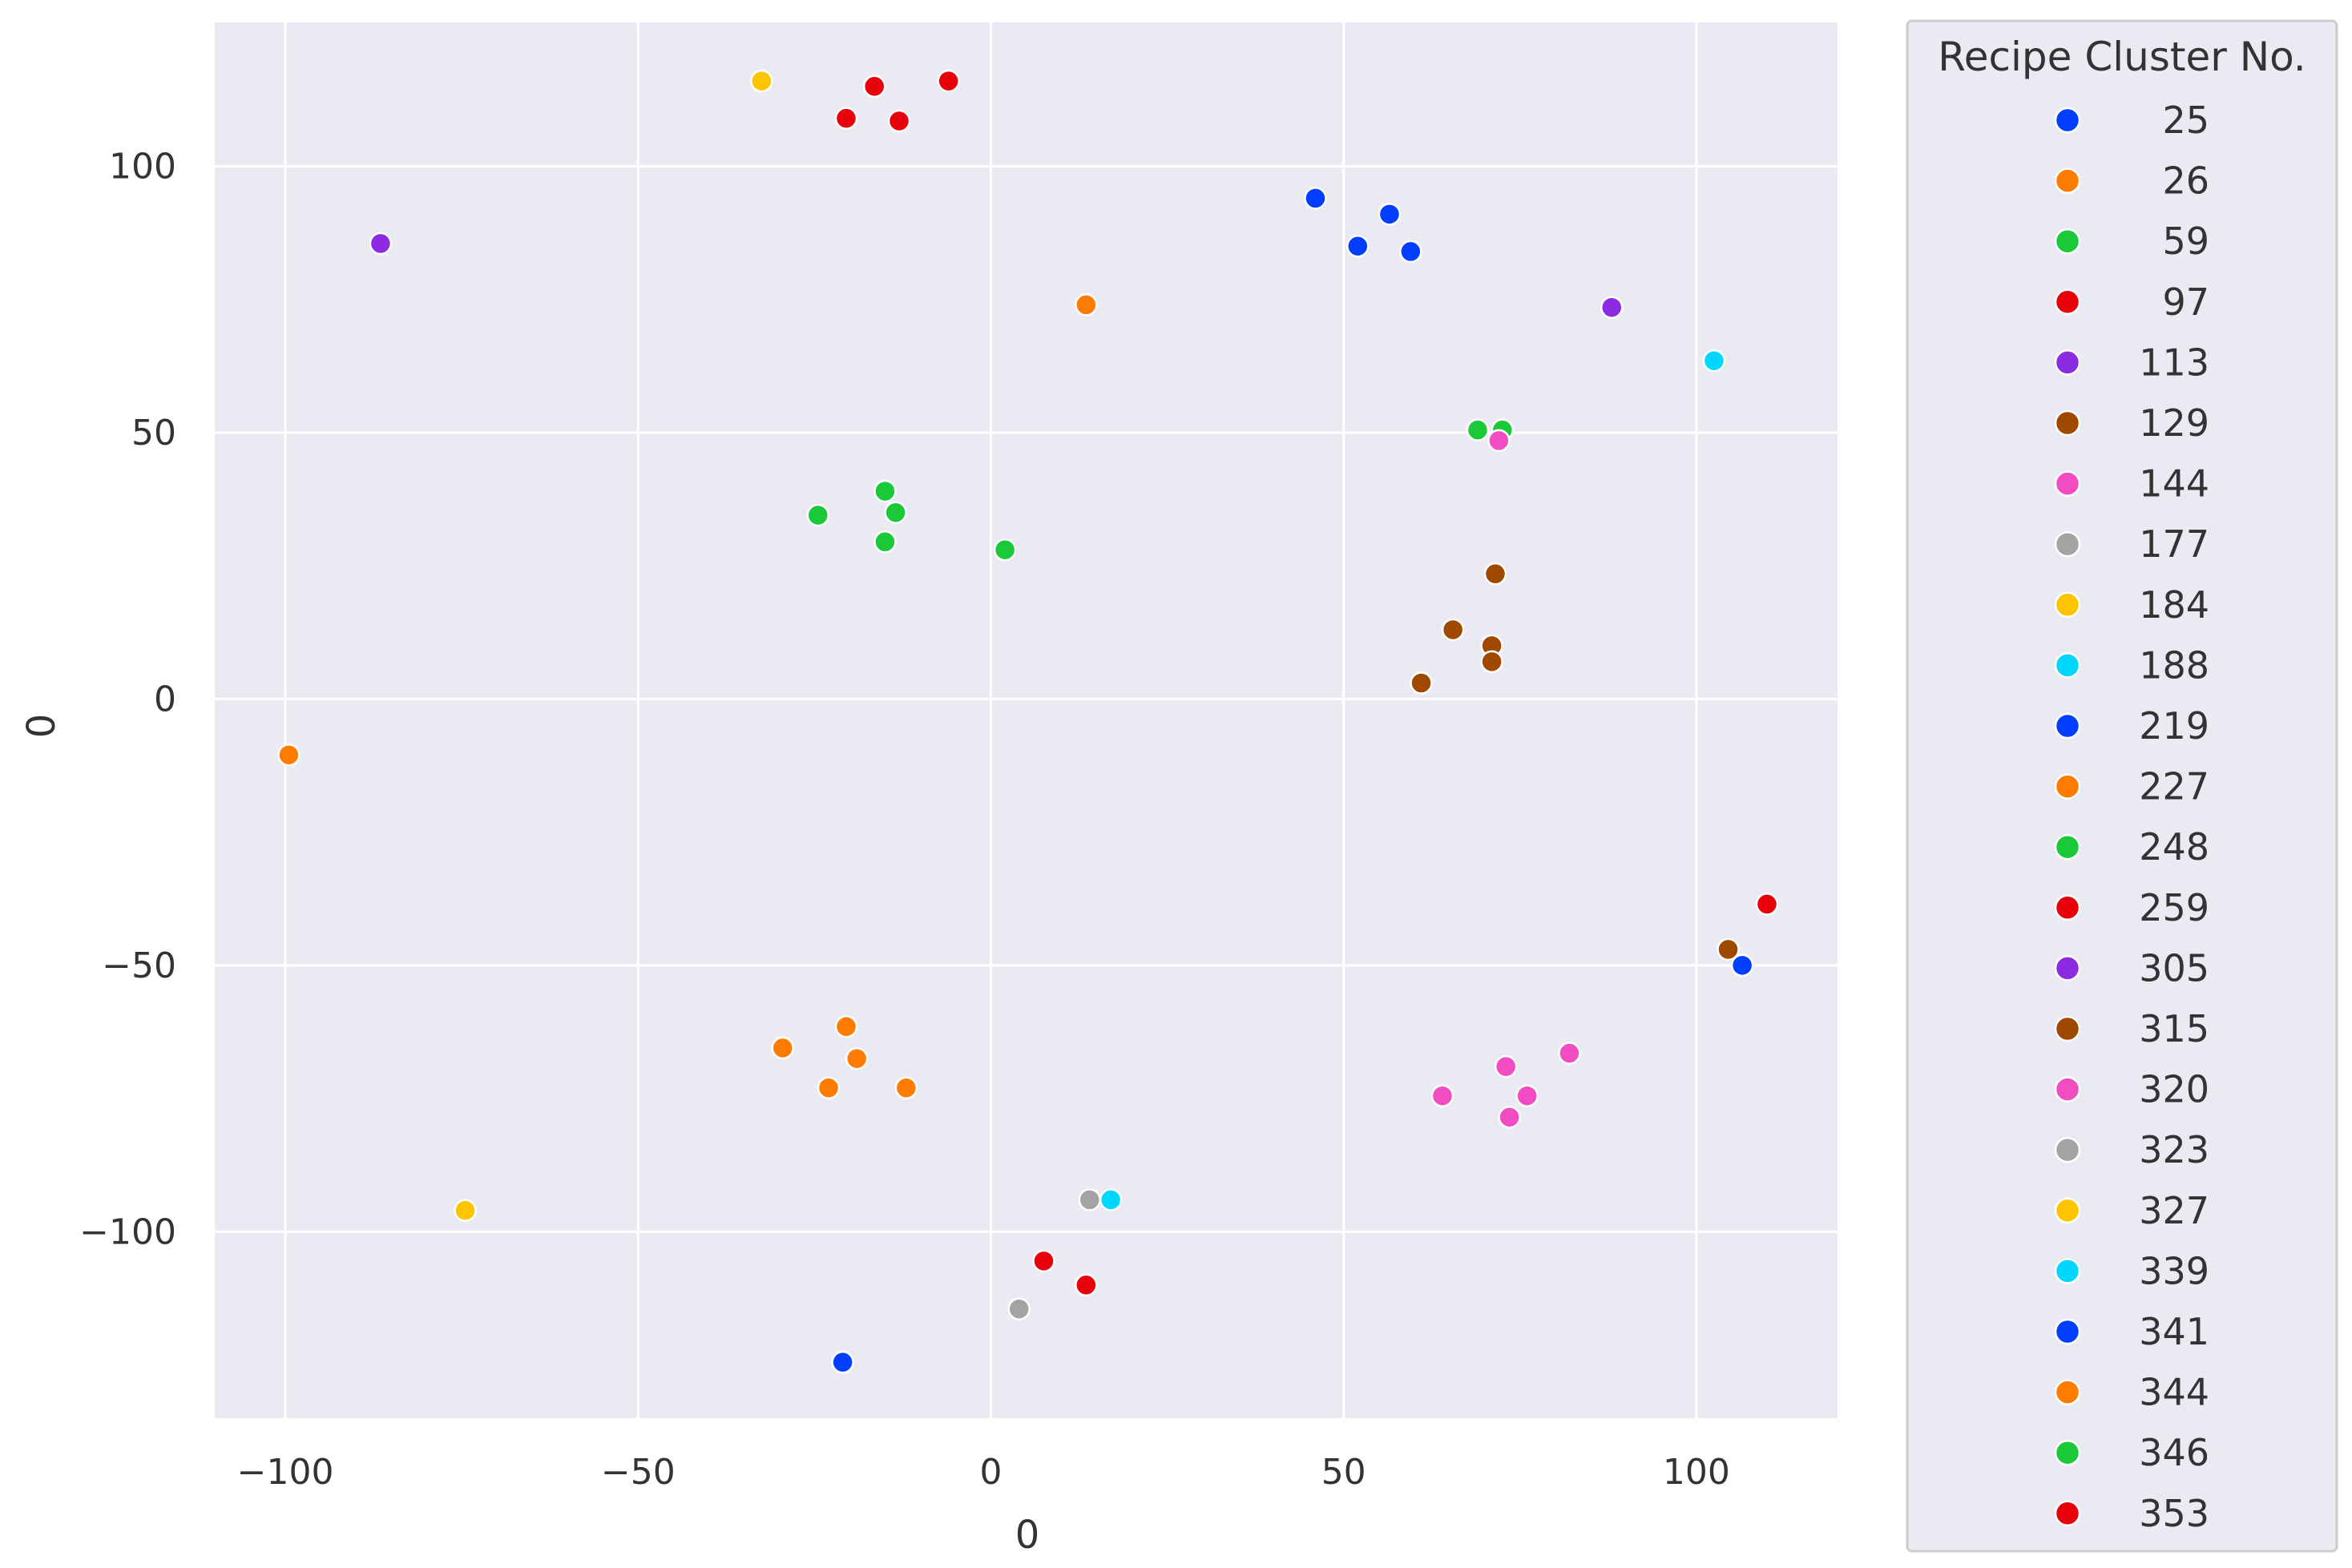 The width and height of the screenshot is (2352, 1568). Describe the element at coordinates (2174, 605) in the screenshot. I see `legend-label: 184` at that location.